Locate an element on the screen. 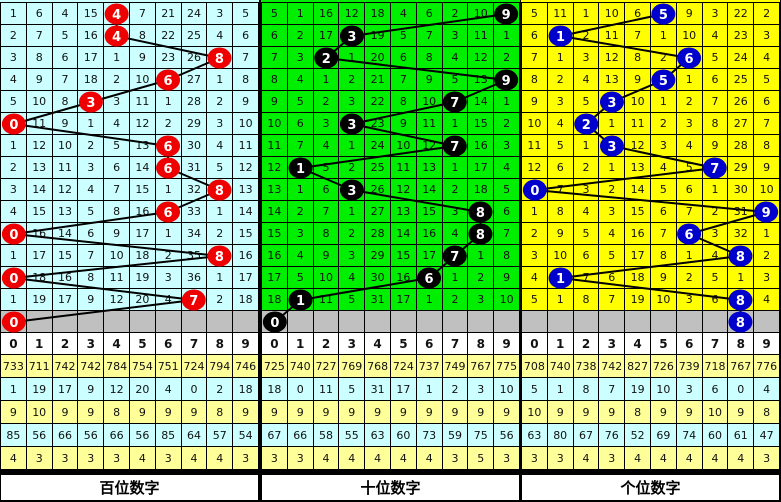 The image size is (781, 502). grid-cell: 26 is located at coordinates (377, 189).